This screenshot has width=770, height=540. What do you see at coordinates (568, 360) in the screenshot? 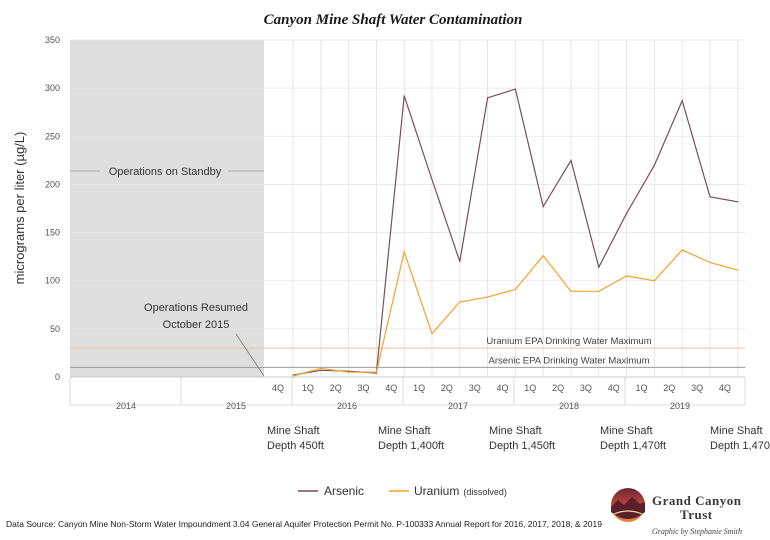
I see `threshold-label: Arsenic EPA Drinking Water Maximum` at bounding box center [568, 360].